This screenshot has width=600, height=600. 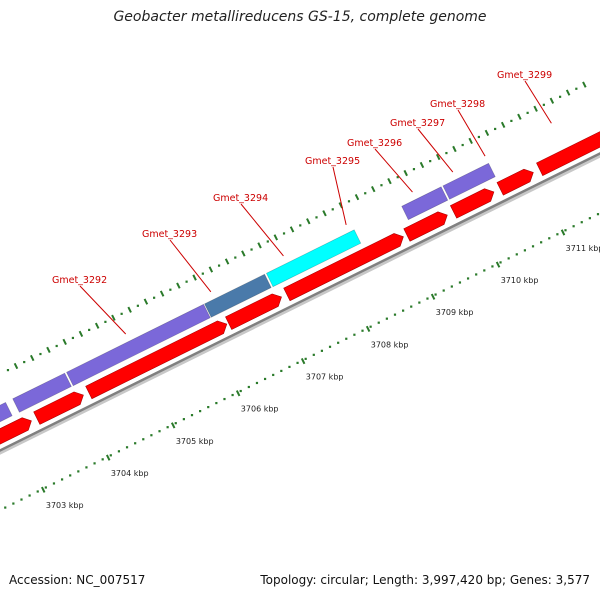 I want to click on scale-label: 3709 kbp, so click(x=455, y=312).